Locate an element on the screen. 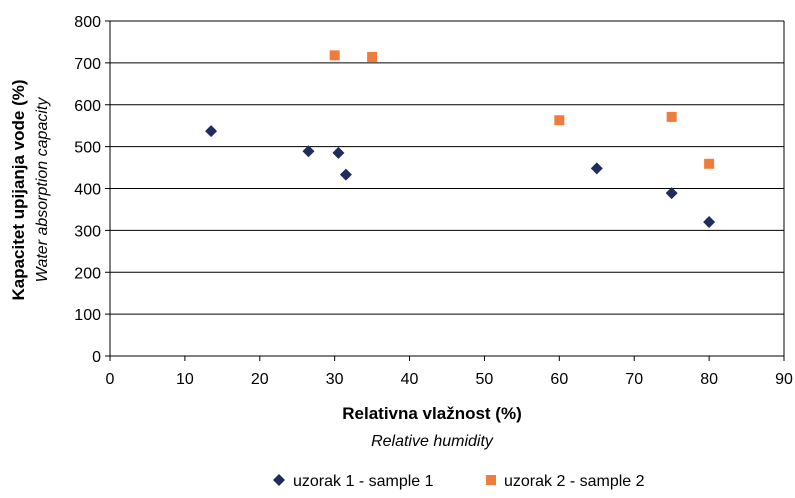 The image size is (795, 498). x-tick-label: 50 is located at coordinates (485, 379).